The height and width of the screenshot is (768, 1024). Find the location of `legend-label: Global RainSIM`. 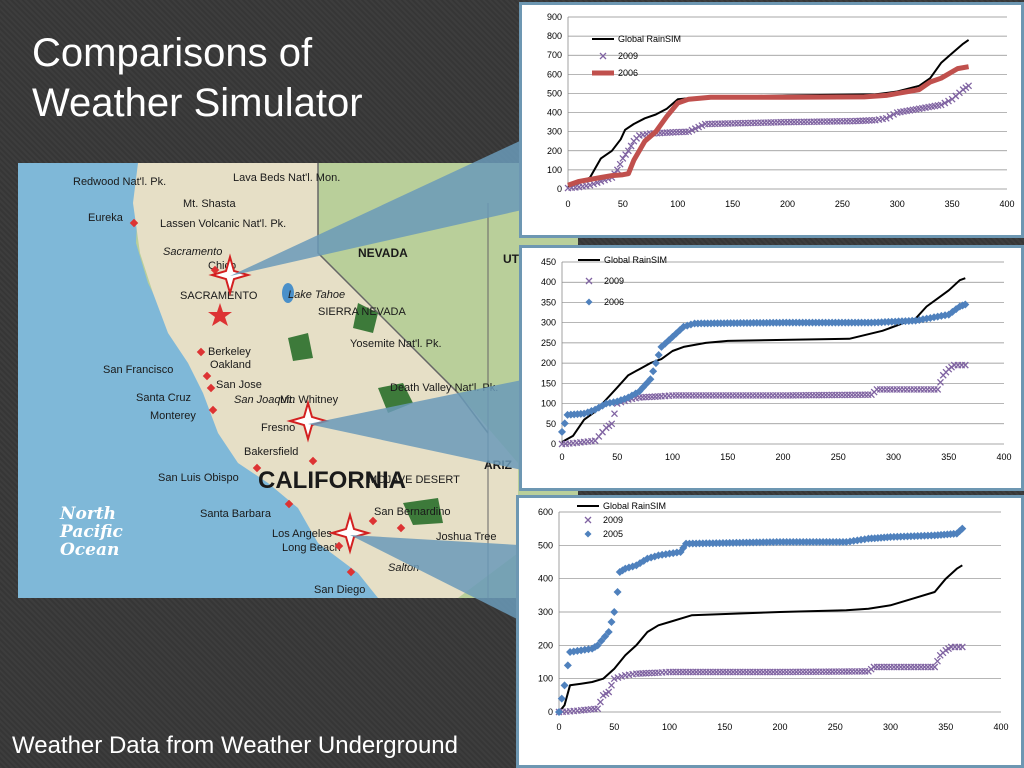

legend-label: Global RainSIM is located at coordinates (635, 260).